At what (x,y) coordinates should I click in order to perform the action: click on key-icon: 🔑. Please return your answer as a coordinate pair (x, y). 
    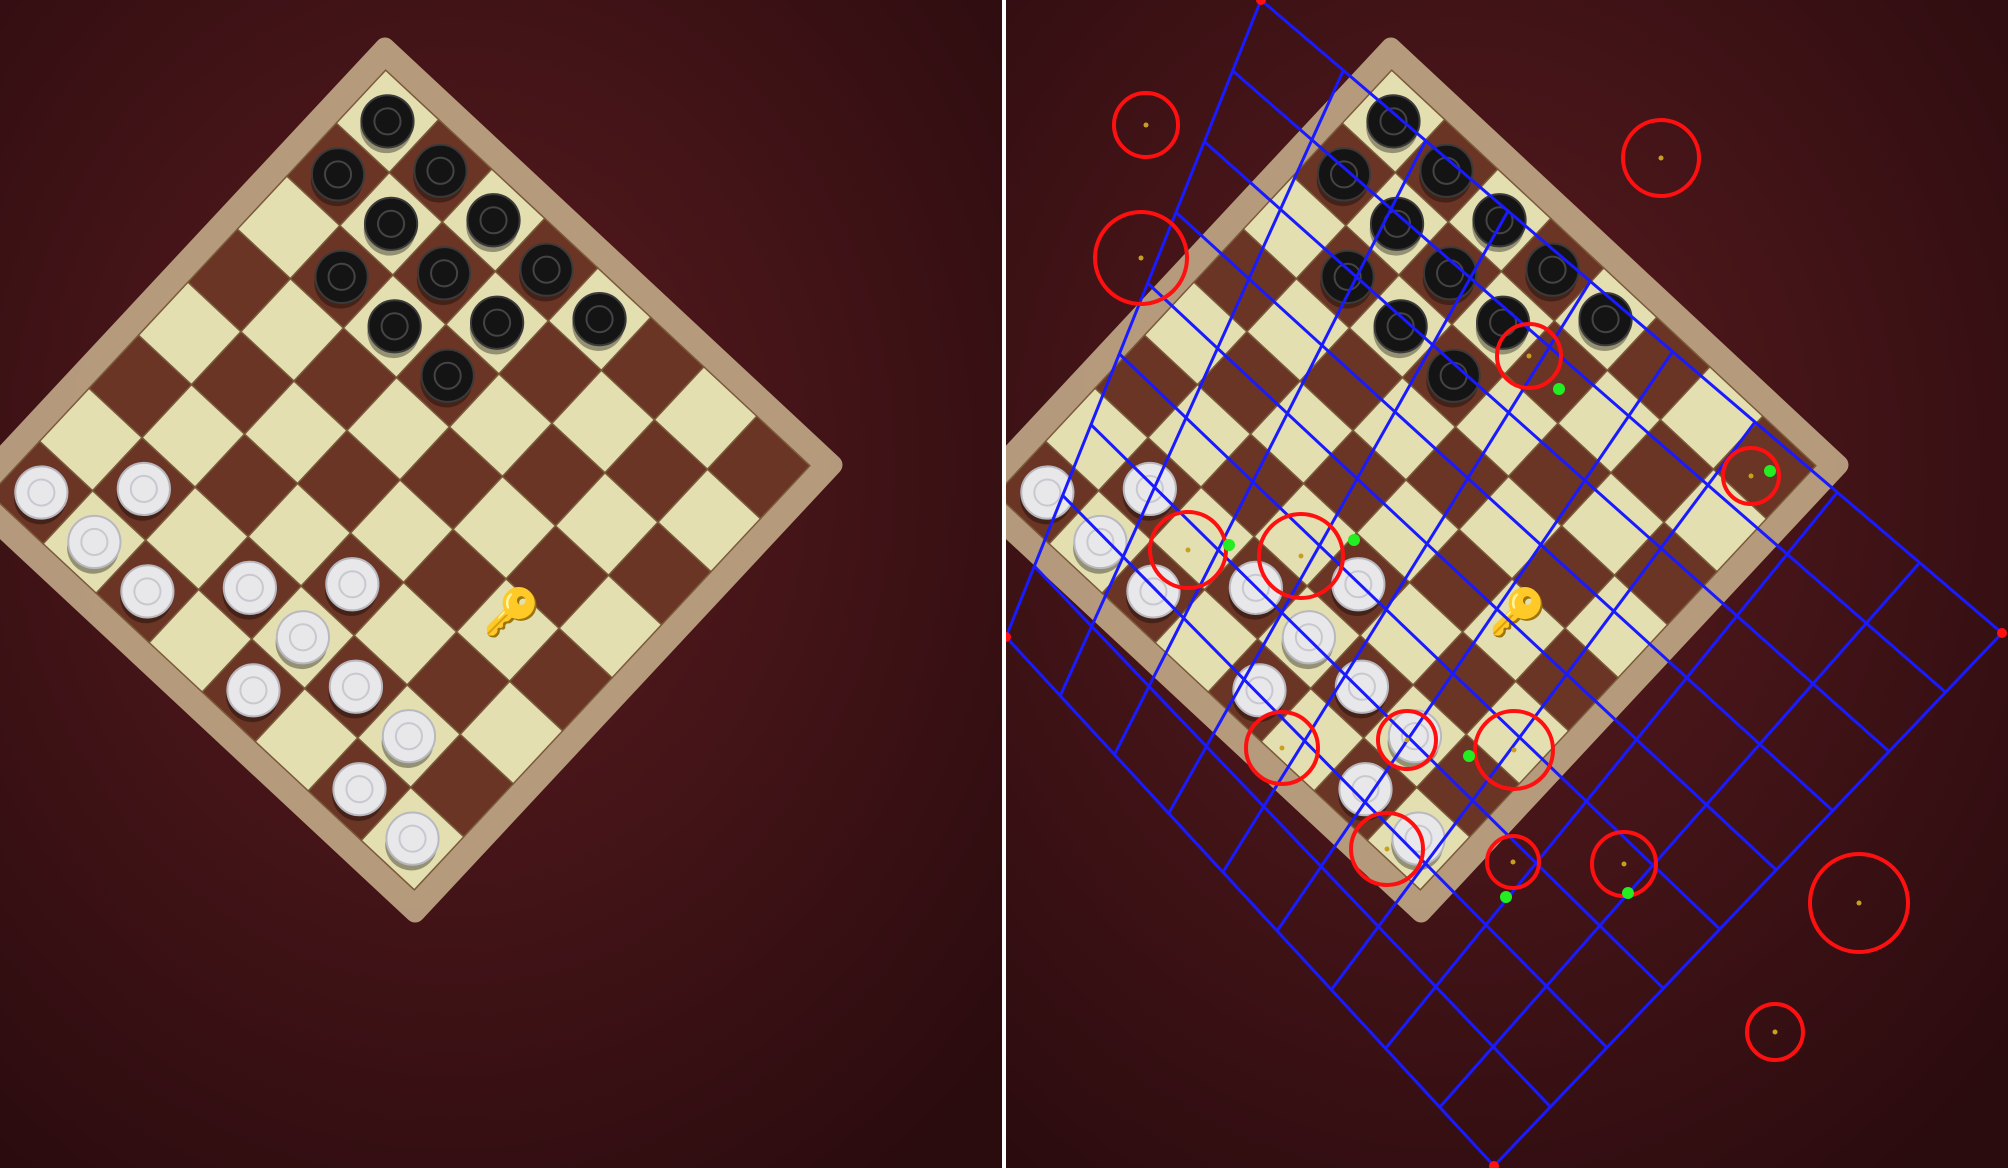
    Looking at the image, I should click on (511, 612).